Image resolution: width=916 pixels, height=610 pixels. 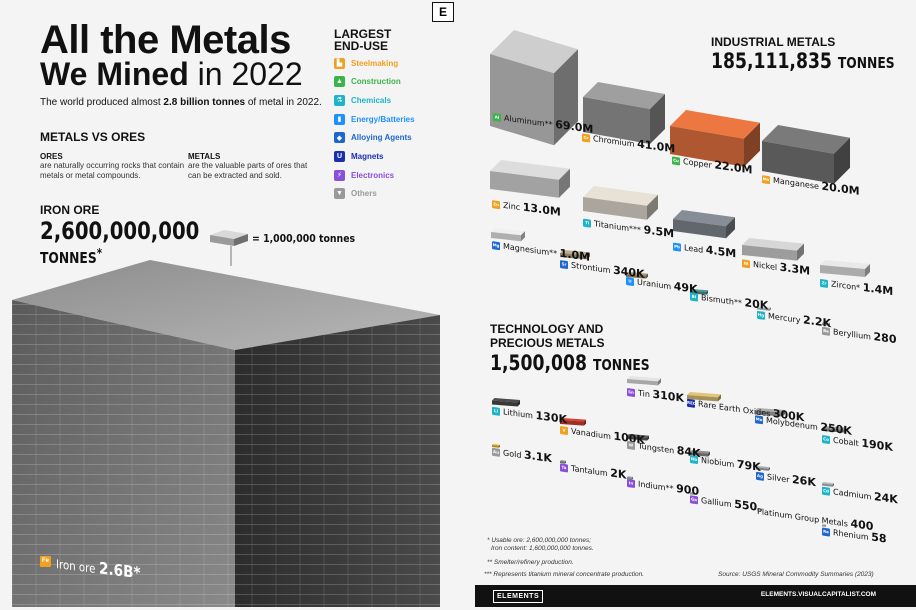 What do you see at coordinates (645, 394) in the screenshot?
I see `metal-name: Tin` at bounding box center [645, 394].